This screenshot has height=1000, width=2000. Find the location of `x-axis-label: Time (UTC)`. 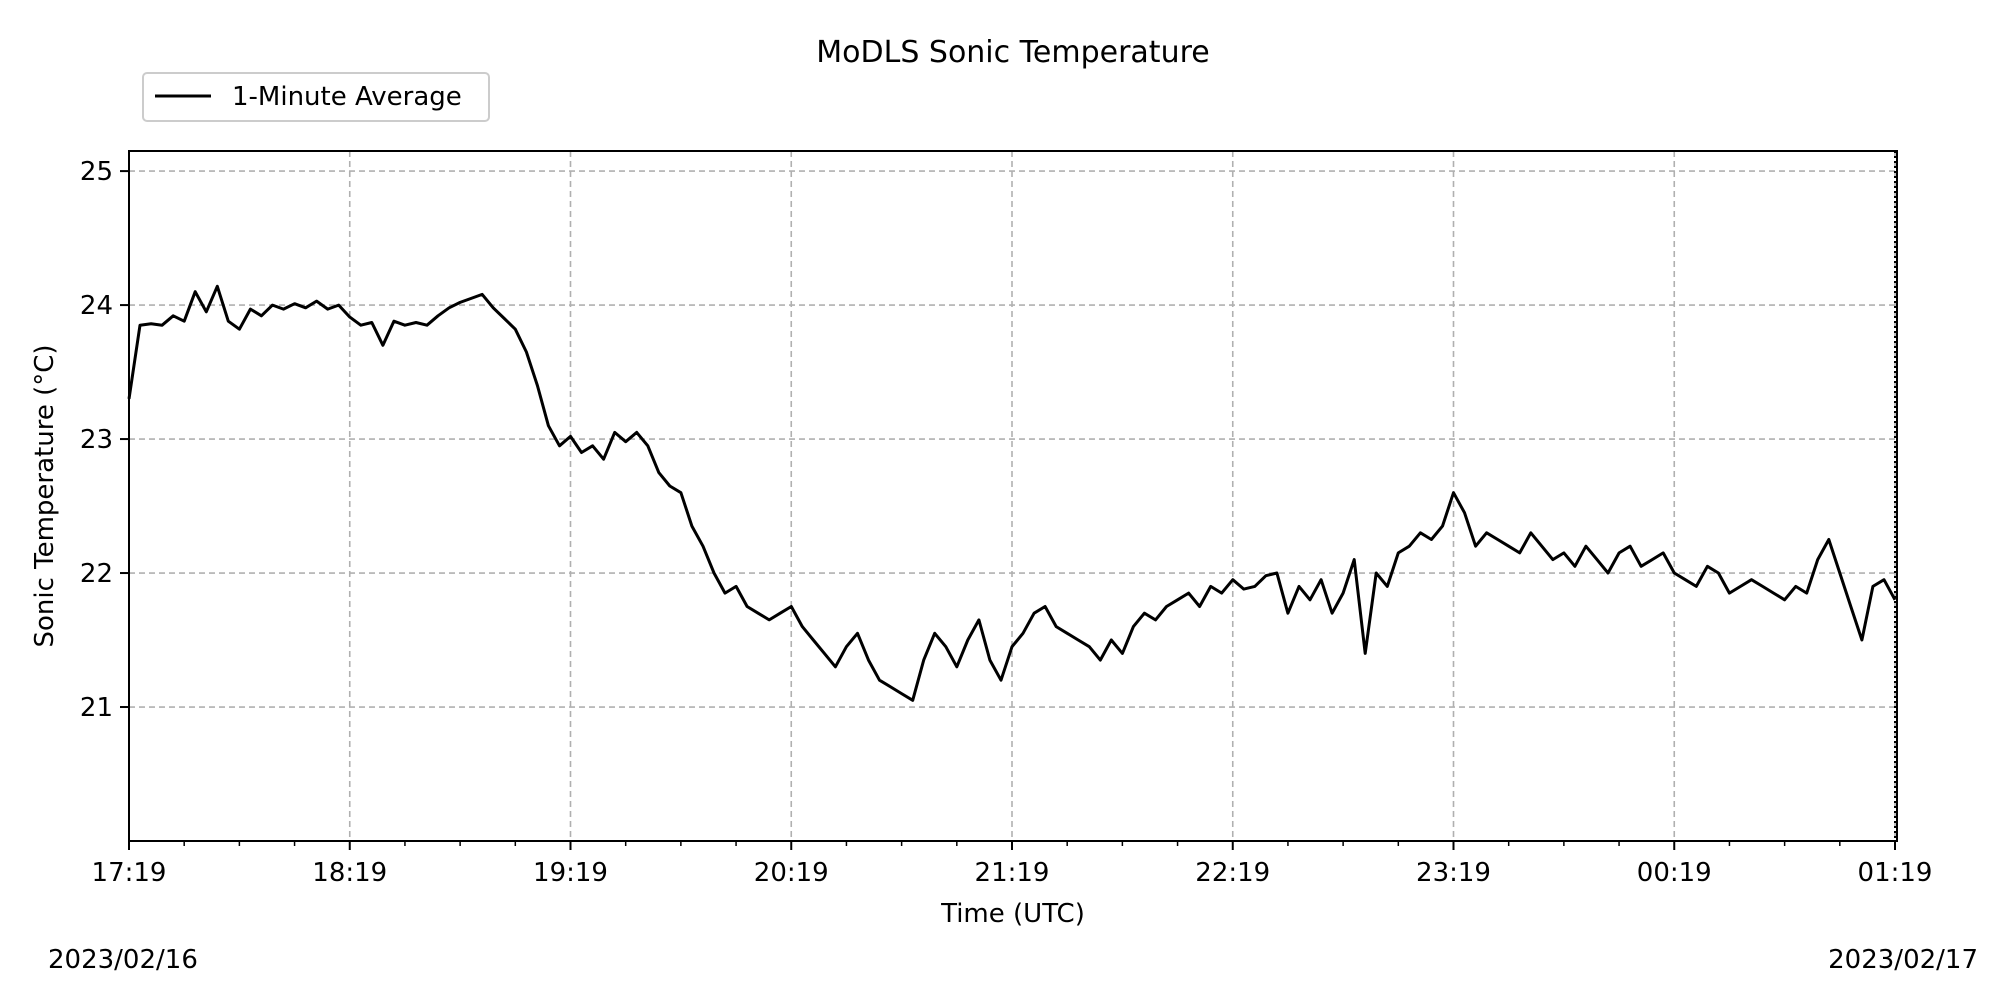

x-axis-label: Time (UTC) is located at coordinates (1012, 914).